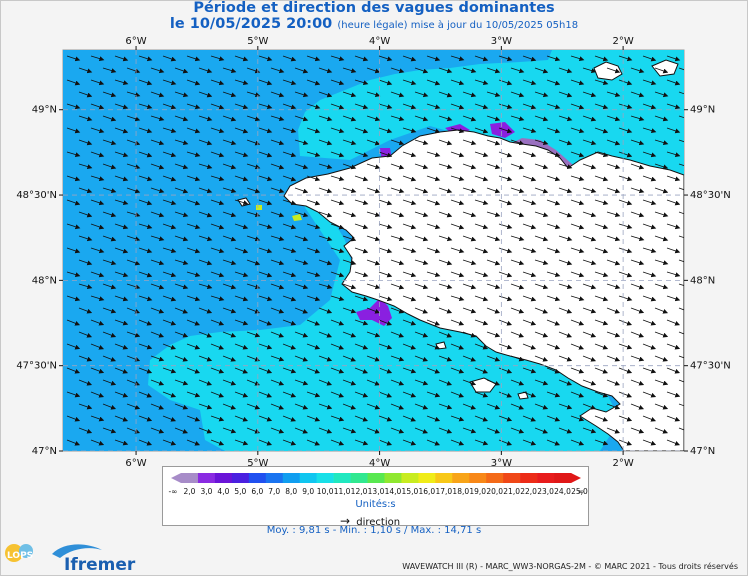 Image resolution: width=748 pixels, height=576 pixels. What do you see at coordinates (528, 491) in the screenshot?
I see `colorbar-tick: 22,0` at bounding box center [528, 491].